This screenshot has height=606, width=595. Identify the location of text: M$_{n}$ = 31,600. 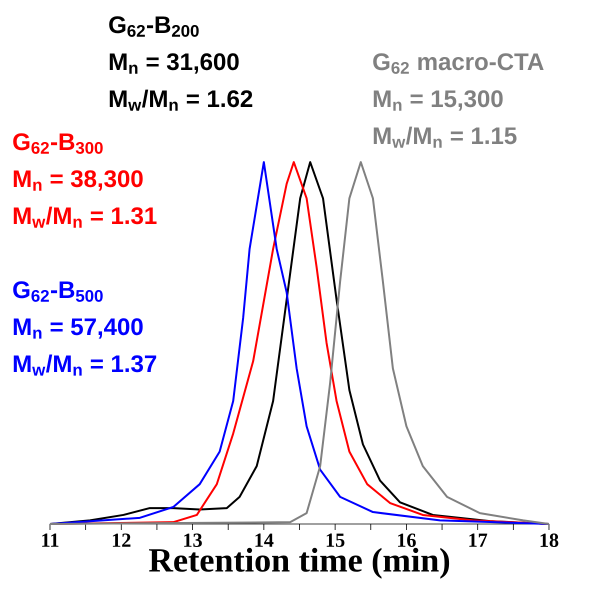
(174, 63).